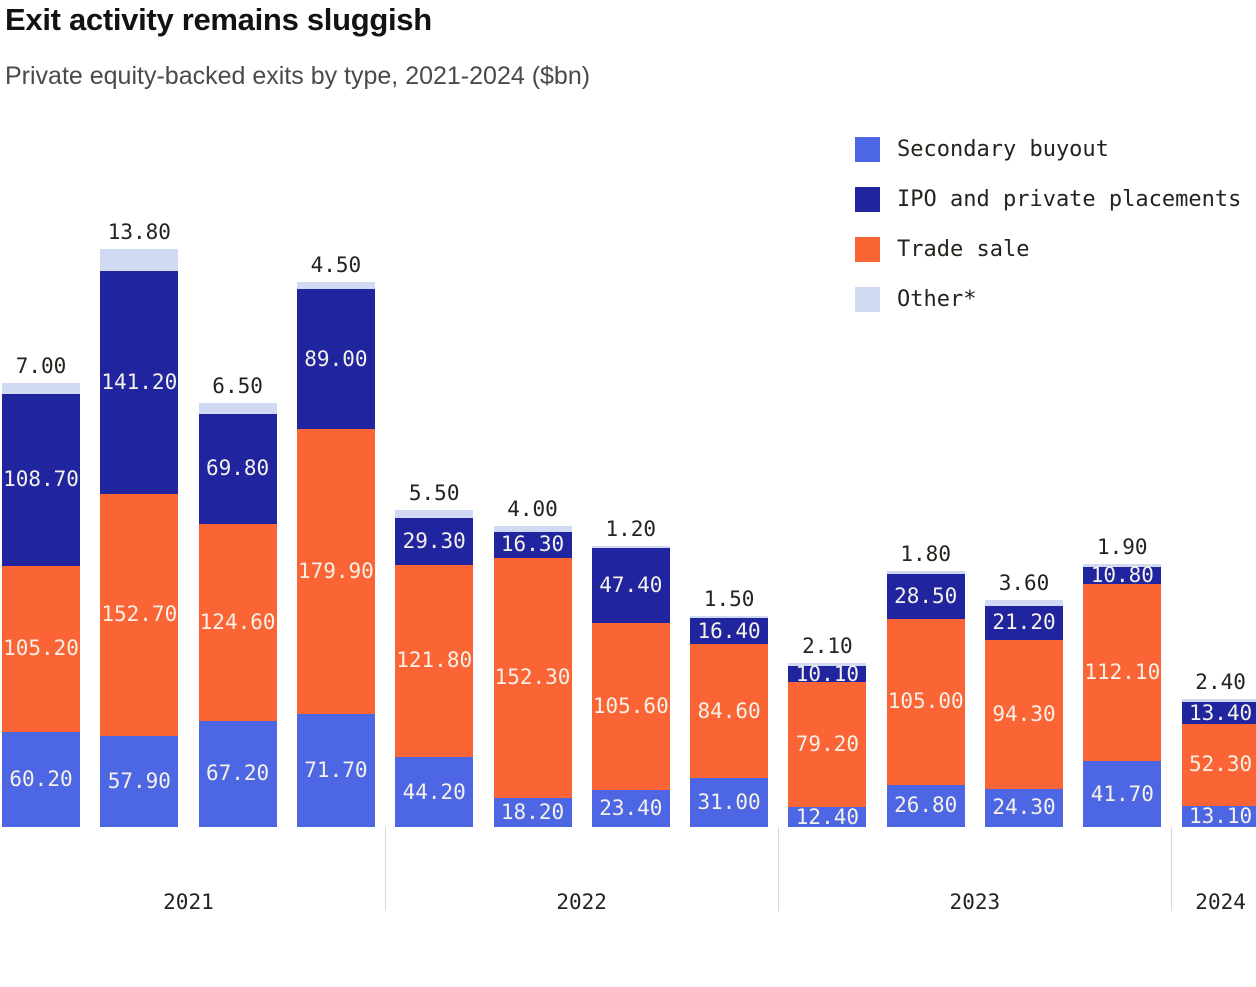  I want to click on bar-2022-1: 5.50 29.30 121.80 44.20, so click(434, 654).